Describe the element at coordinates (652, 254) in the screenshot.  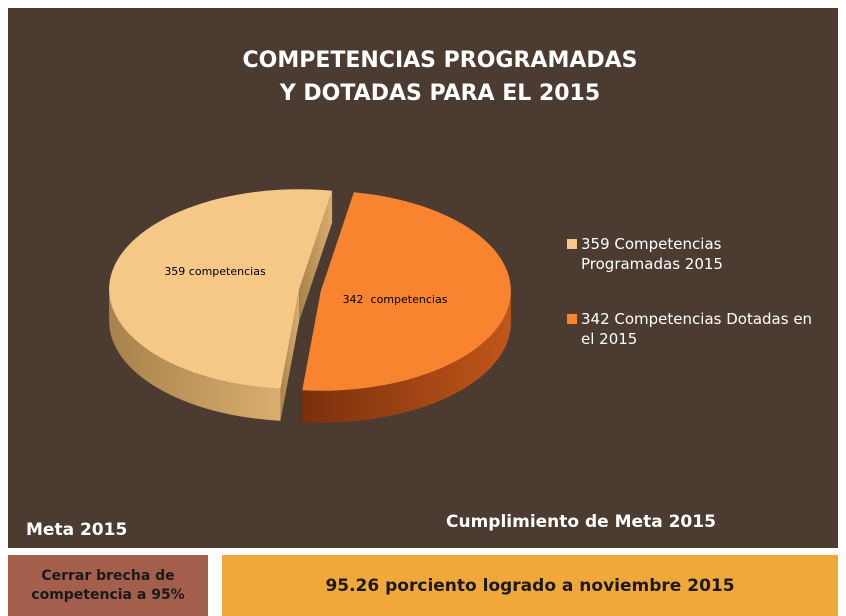
I see `legend-label: 359 Competencias Programadas 2015` at that location.